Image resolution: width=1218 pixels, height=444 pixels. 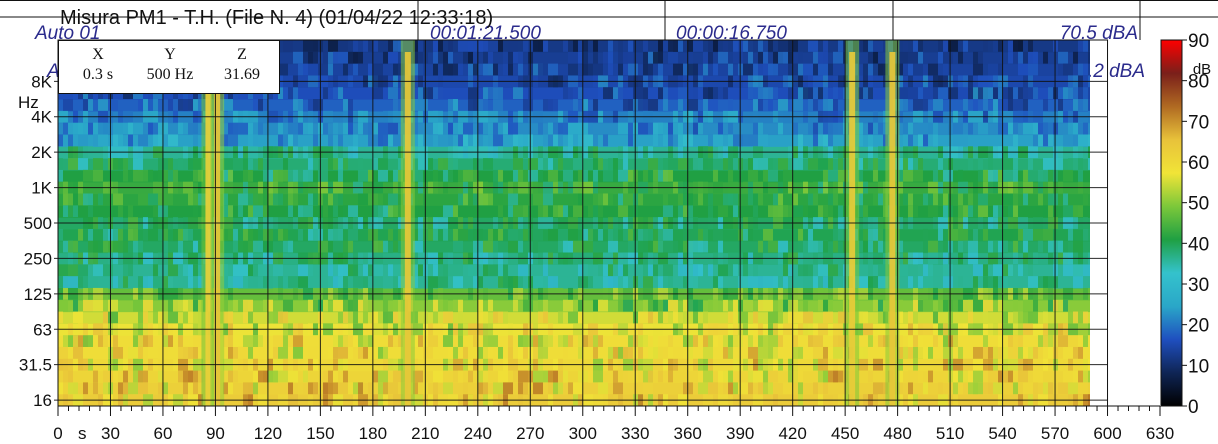 I want to click on row1-label: Auto 01, so click(x=67, y=33).